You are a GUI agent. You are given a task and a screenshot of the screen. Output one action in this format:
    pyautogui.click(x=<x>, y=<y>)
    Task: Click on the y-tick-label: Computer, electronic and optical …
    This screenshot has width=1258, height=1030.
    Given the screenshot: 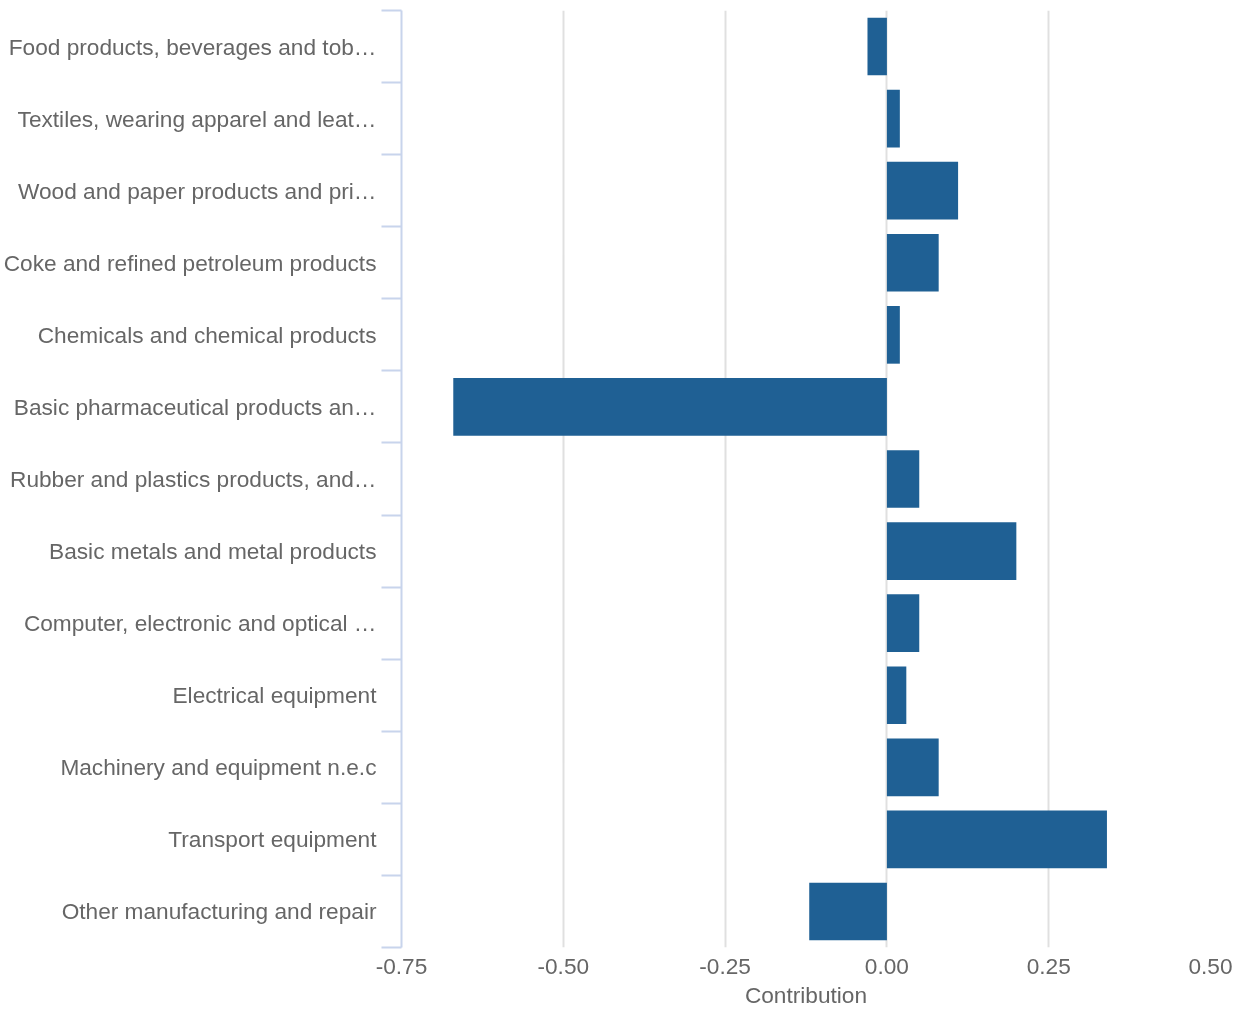 What is the action you would take?
    pyautogui.click(x=200, y=623)
    